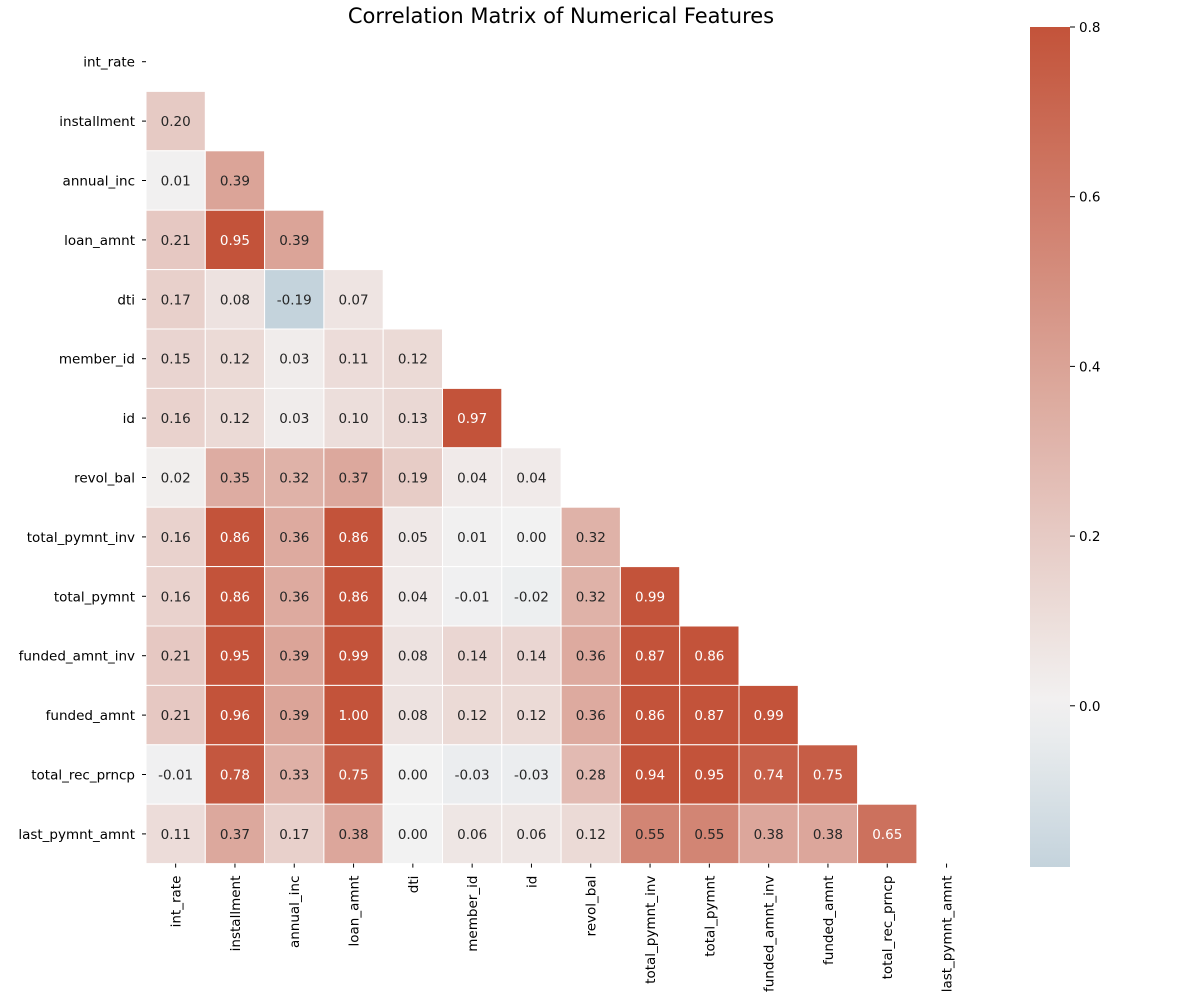  Describe the element at coordinates (650, 835) in the screenshot. I see `cell-value-label: 0.55` at that location.